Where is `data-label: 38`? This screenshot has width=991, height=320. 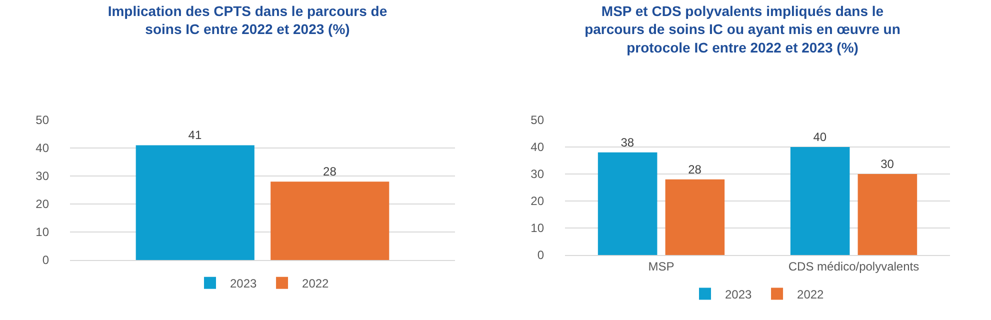 data-label: 38 is located at coordinates (627, 142).